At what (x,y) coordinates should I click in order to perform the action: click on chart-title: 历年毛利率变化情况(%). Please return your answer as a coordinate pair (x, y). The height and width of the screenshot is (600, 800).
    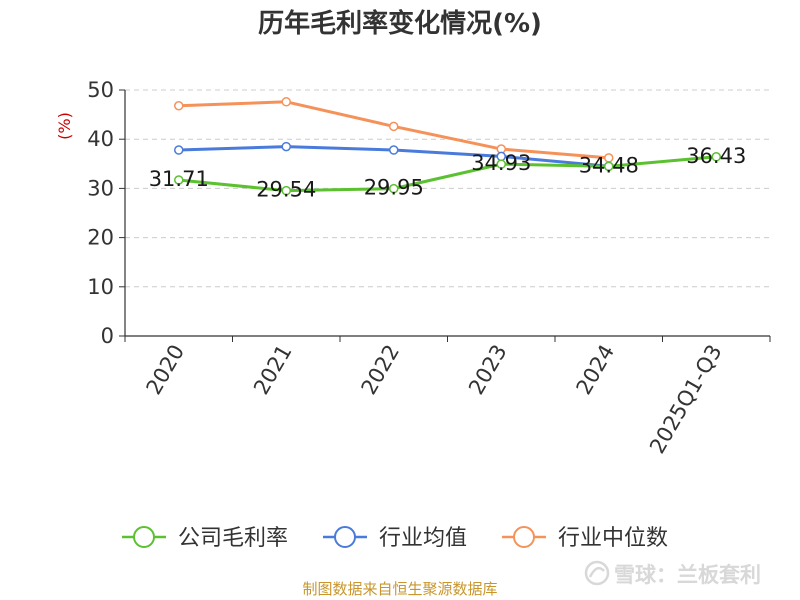
    Looking at the image, I should click on (400, 23).